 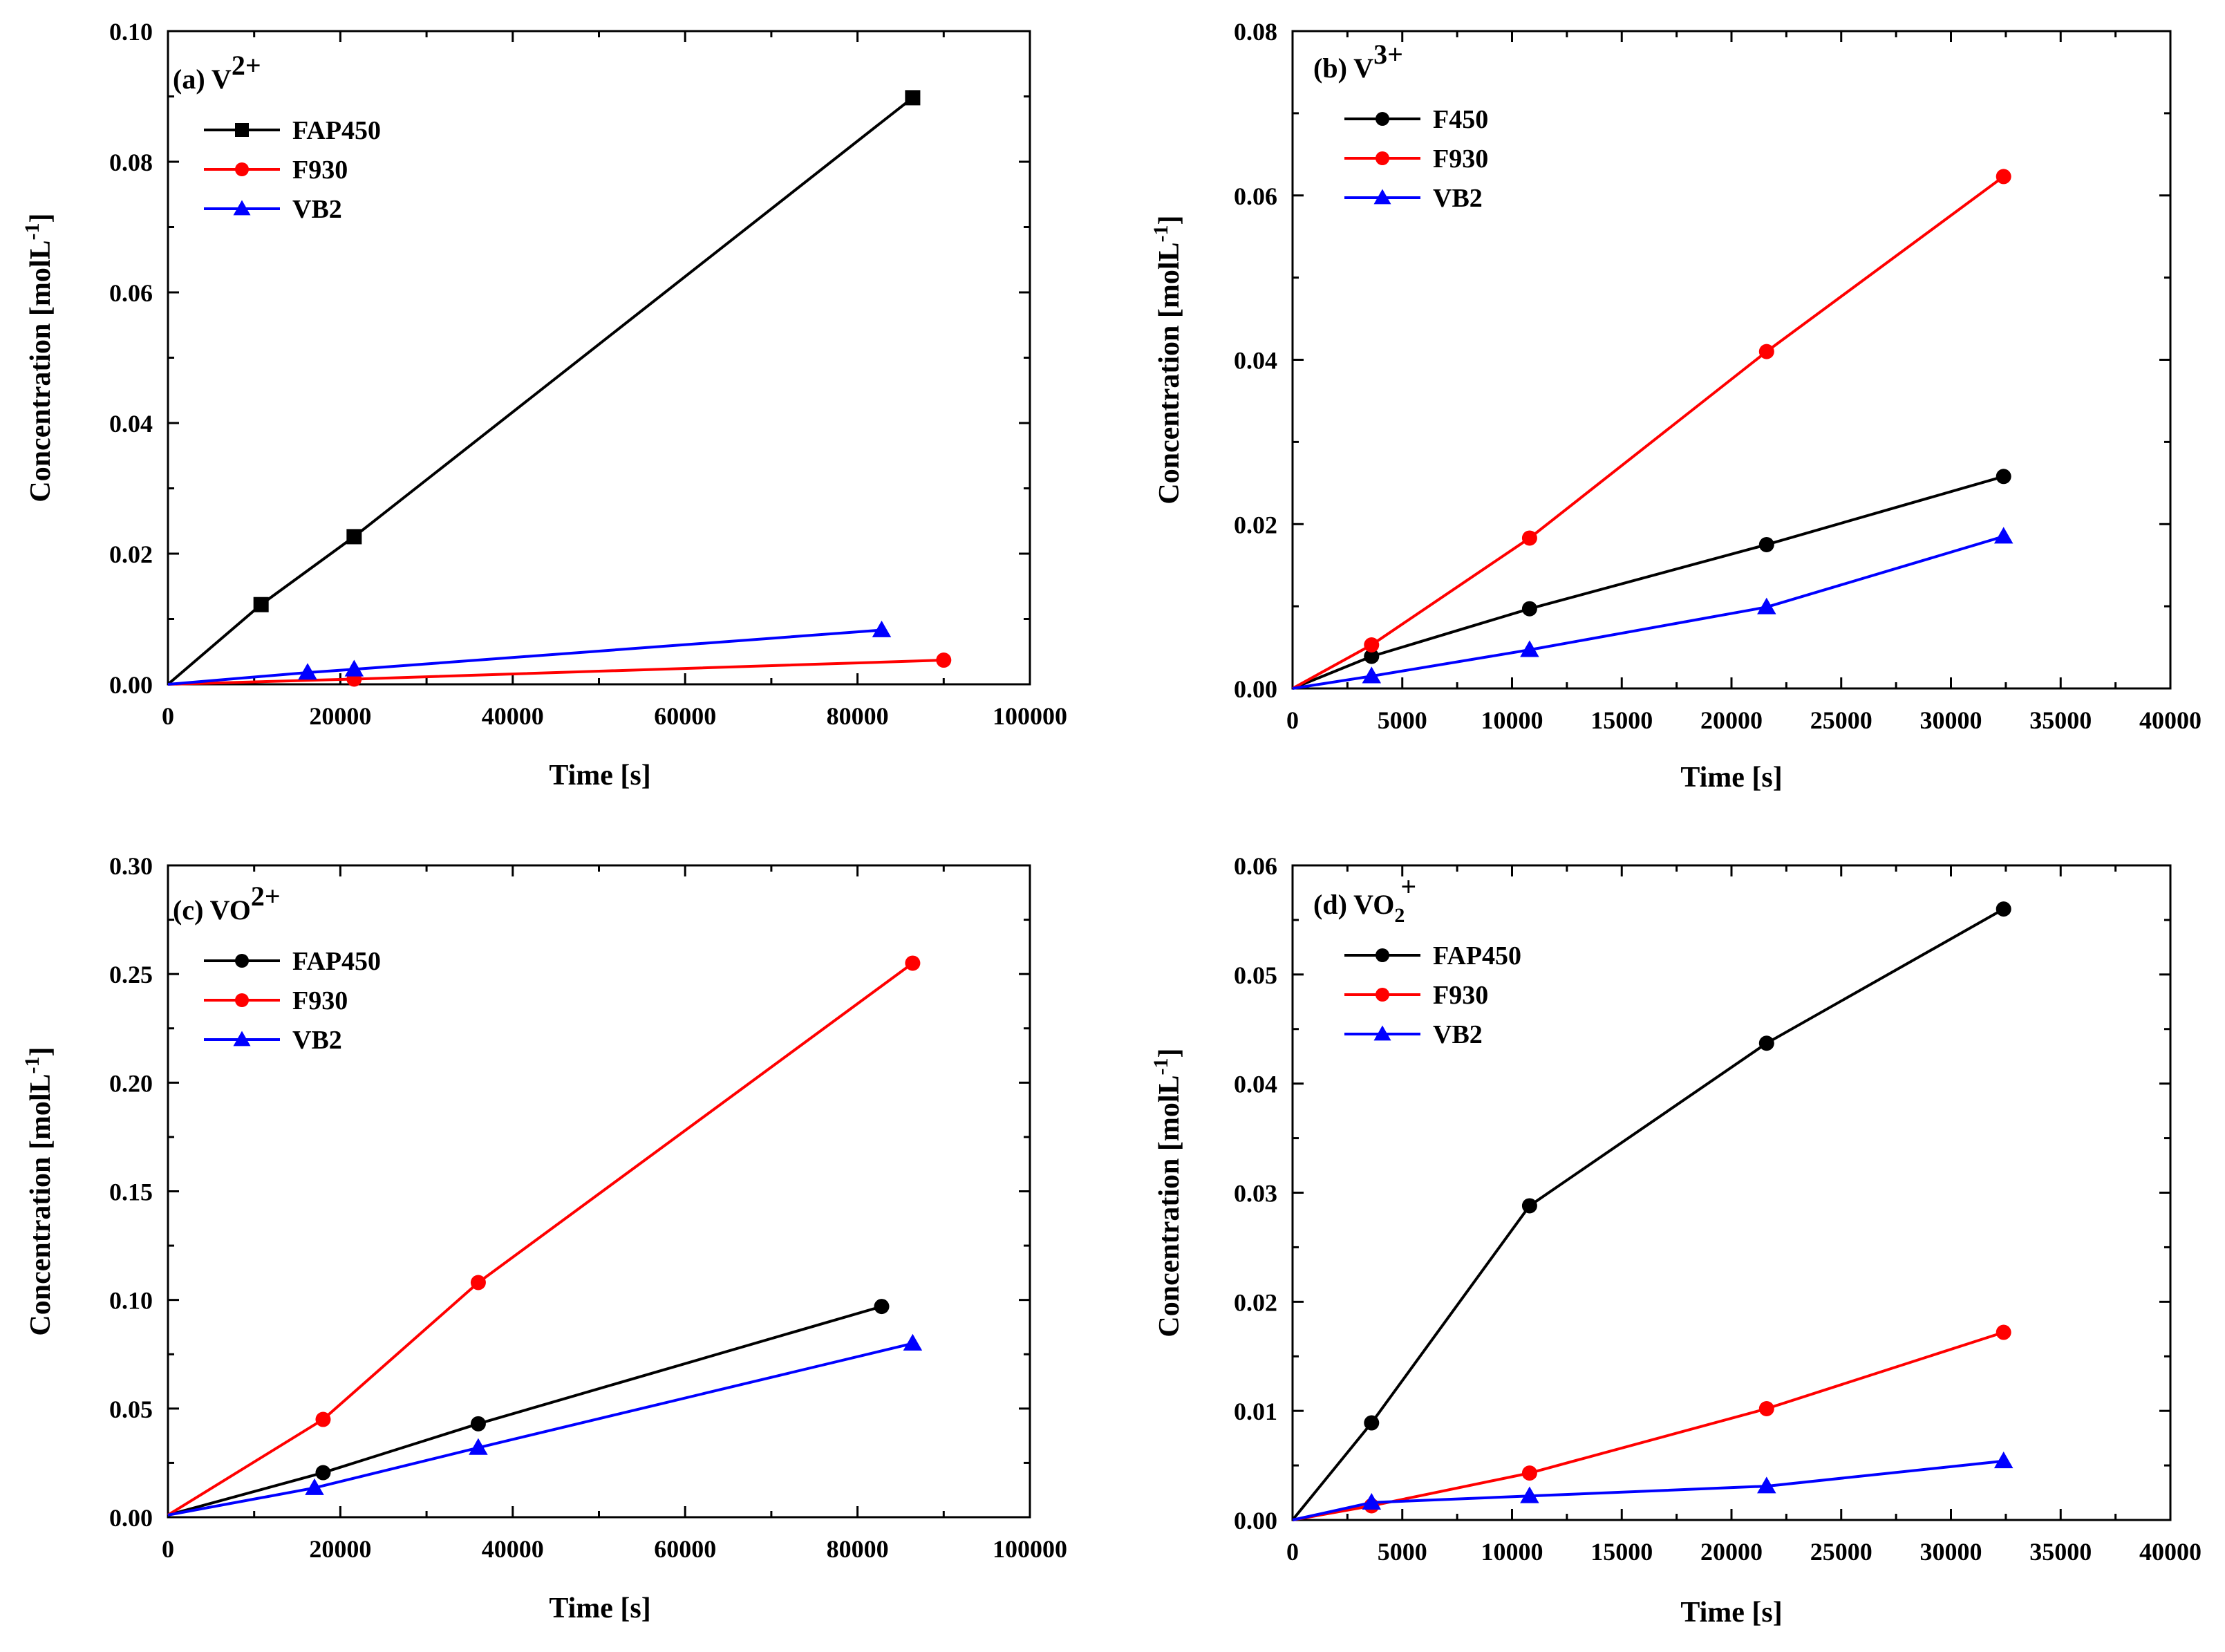 What do you see at coordinates (1256, 1194) in the screenshot?
I see `y-tick-label: 0.03` at bounding box center [1256, 1194].